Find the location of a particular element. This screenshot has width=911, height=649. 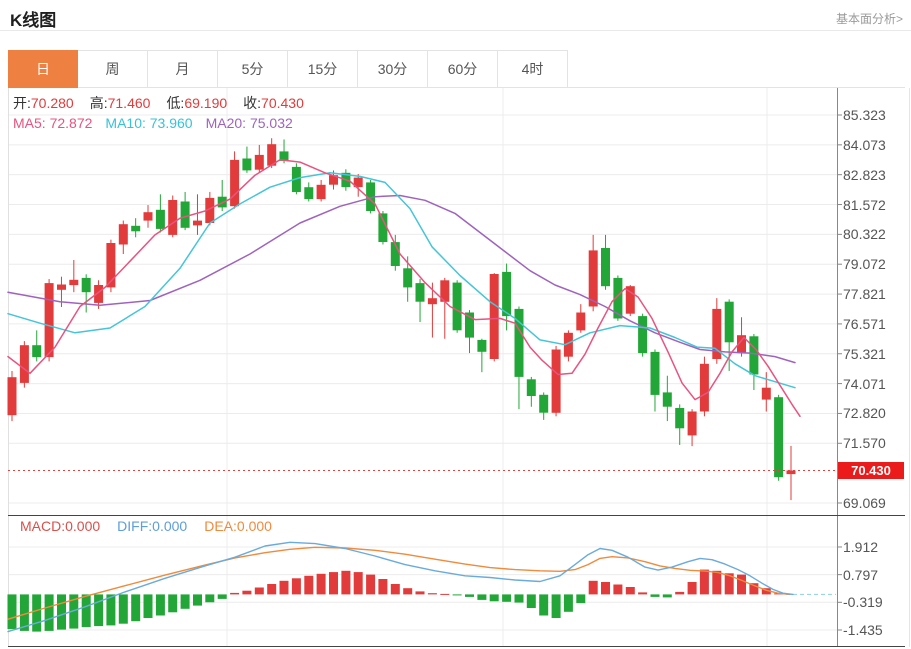

price-axis-label: 71.570 is located at coordinates (864, 443).